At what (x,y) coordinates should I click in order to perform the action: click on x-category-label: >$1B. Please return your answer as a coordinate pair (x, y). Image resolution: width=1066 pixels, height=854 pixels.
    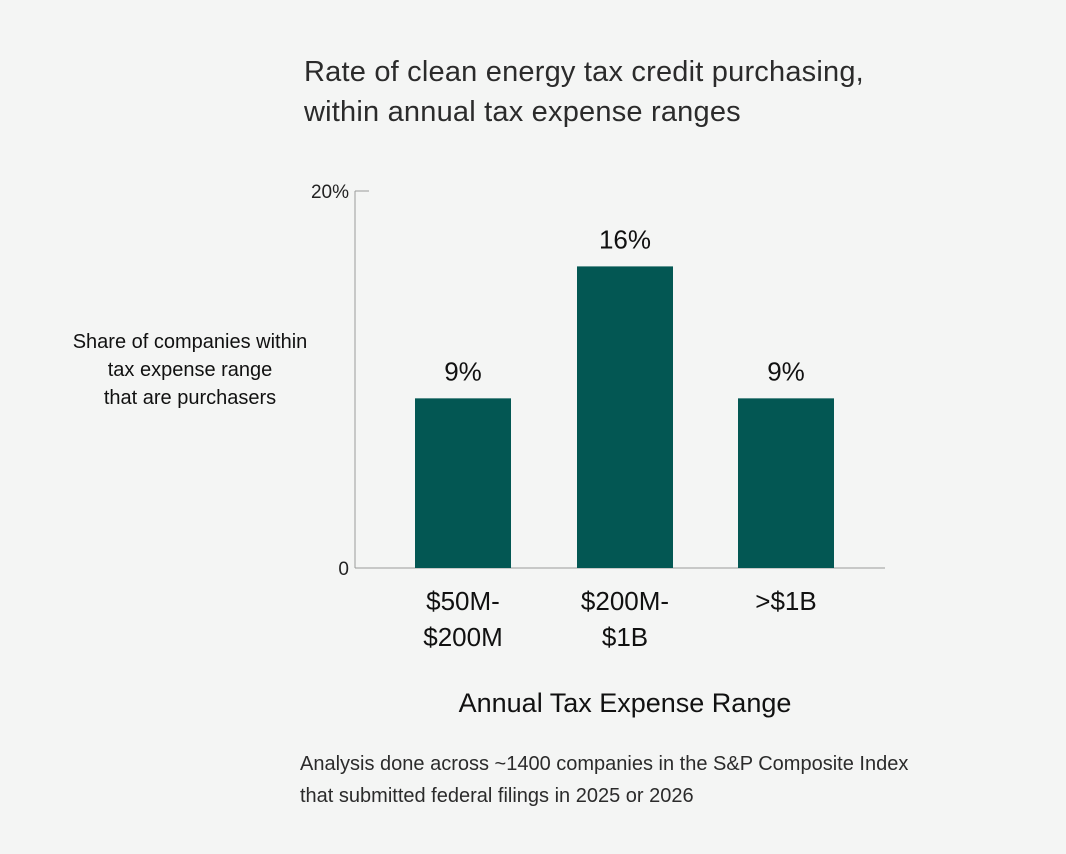
    Looking at the image, I should click on (785, 601).